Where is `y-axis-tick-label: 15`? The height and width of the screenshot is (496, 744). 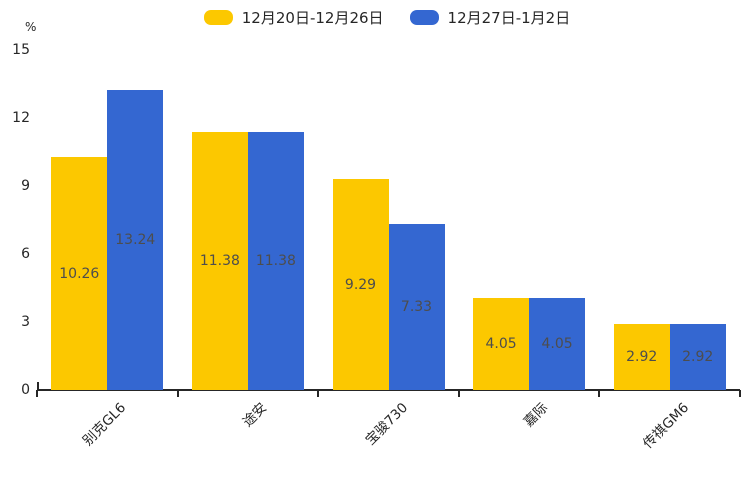 y-axis-tick-label: 15 is located at coordinates (21, 50).